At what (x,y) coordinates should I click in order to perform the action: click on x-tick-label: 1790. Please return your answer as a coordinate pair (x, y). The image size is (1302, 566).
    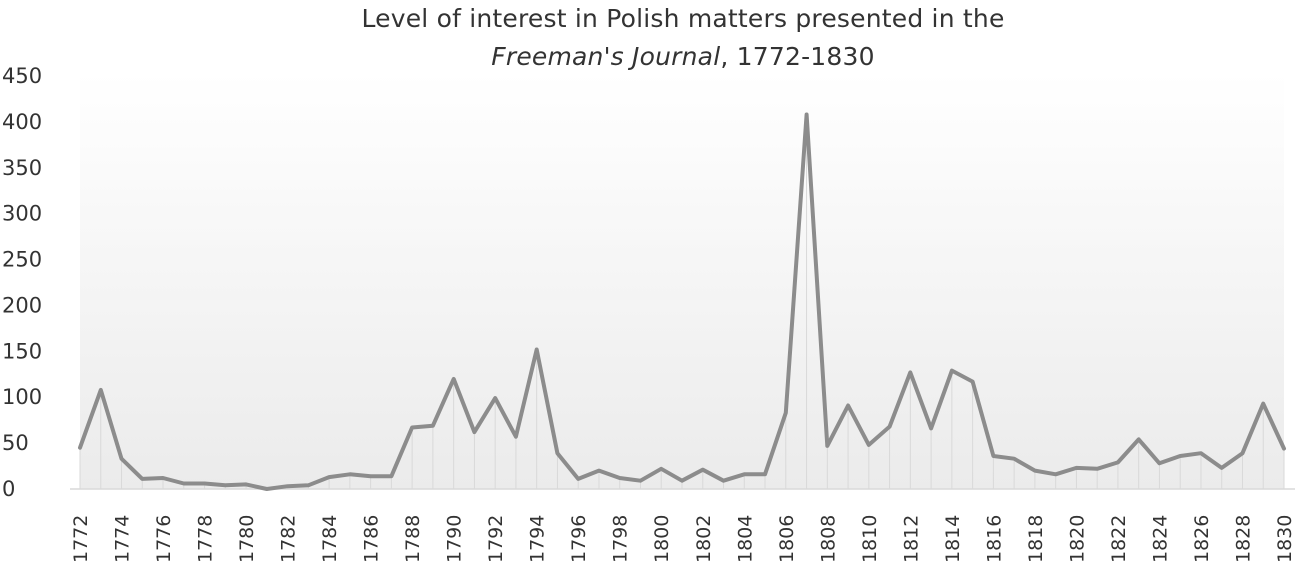
    Looking at the image, I should click on (455, 539).